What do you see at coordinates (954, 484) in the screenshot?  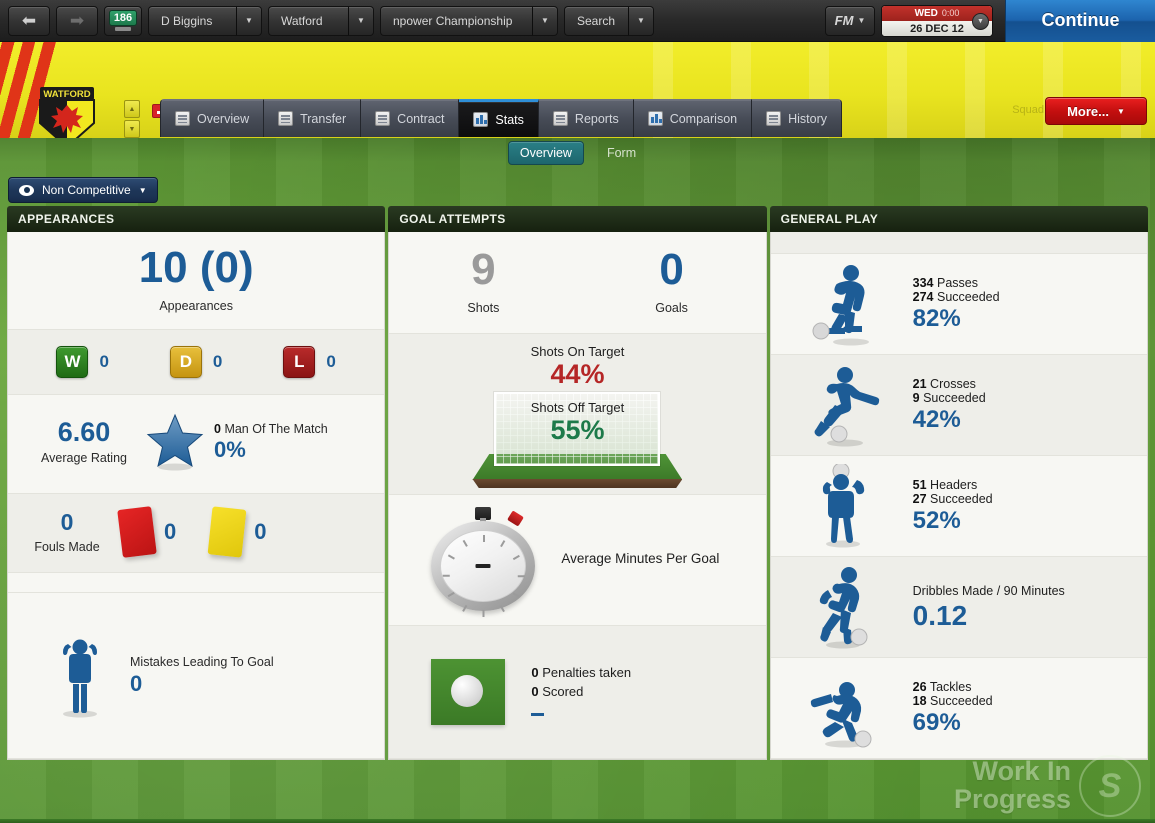 I see `headers-count-label: Headers` at bounding box center [954, 484].